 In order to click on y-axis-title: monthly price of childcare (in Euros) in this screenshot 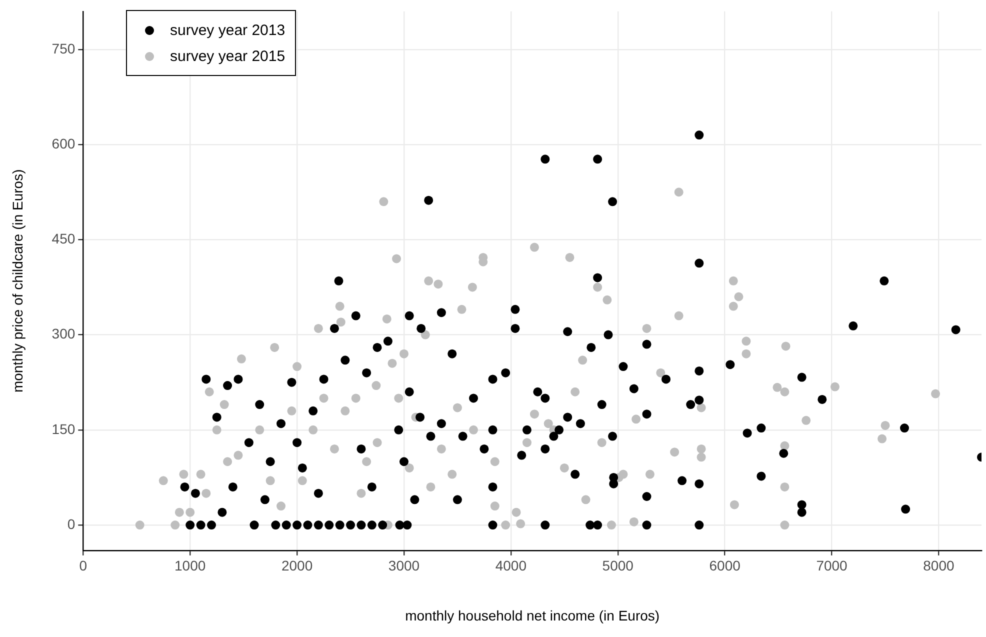, I will do `click(17, 281)`.